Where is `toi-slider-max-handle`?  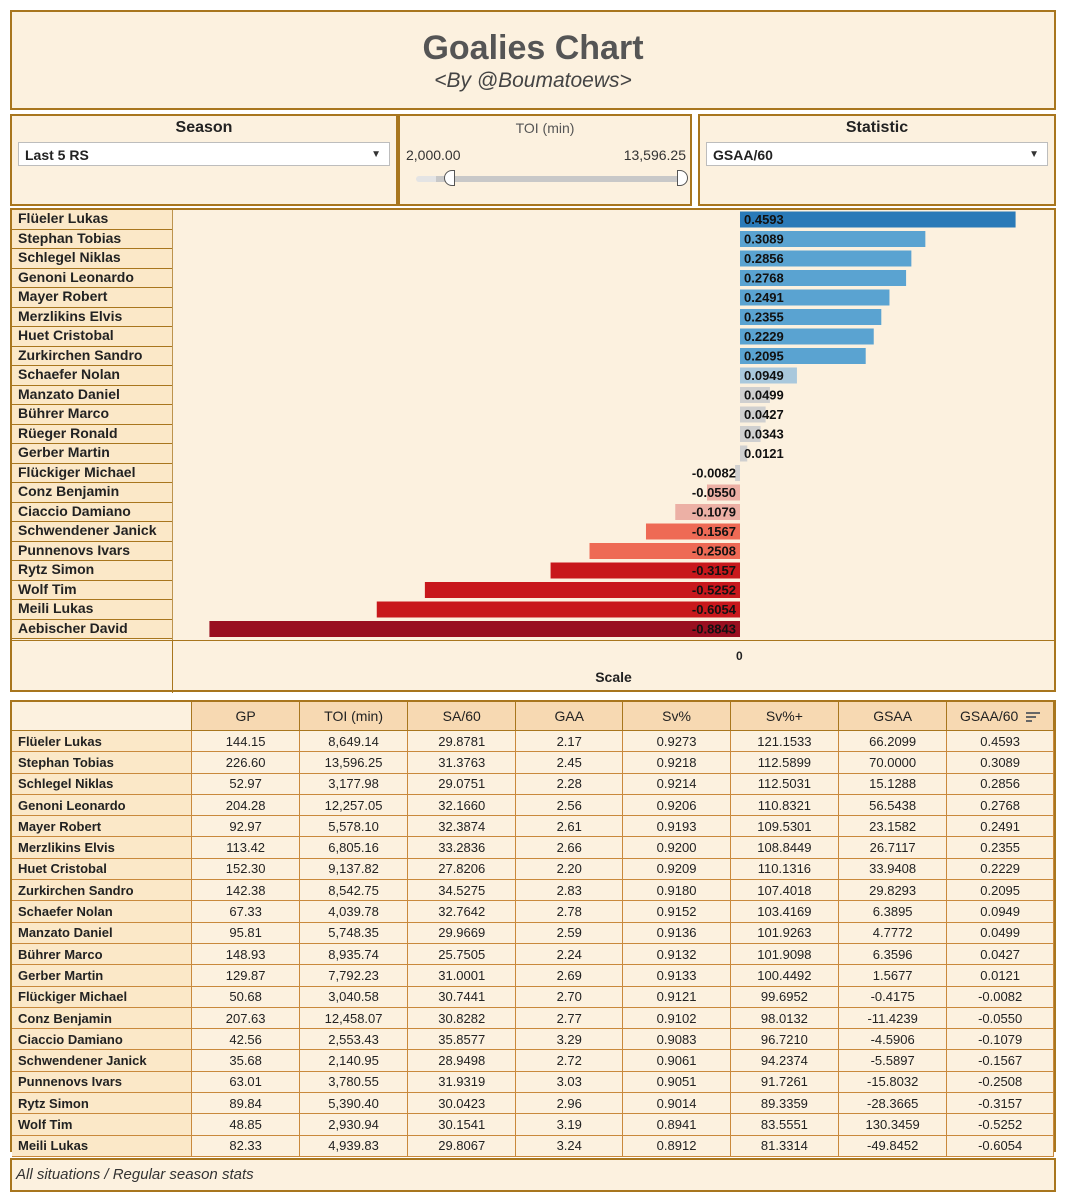 toi-slider-max-handle is located at coordinates (682, 178).